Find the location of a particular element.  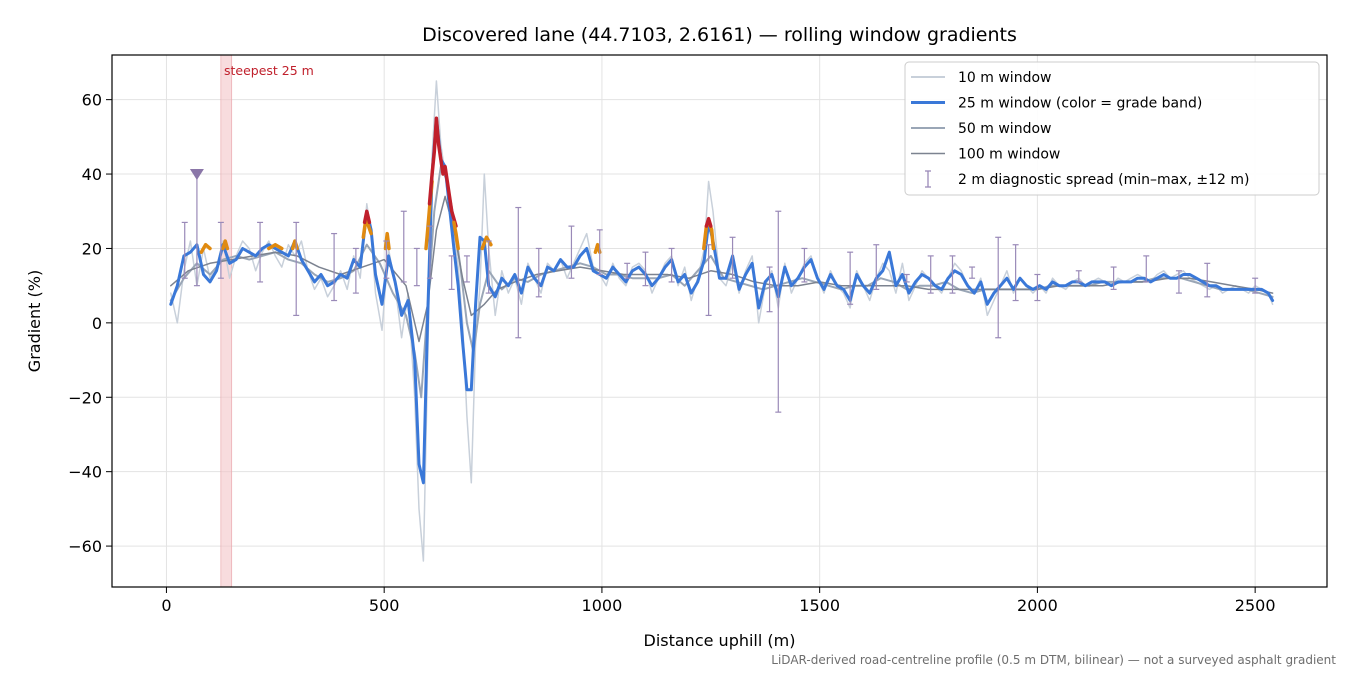

steepest-band is located at coordinates (226, 321).